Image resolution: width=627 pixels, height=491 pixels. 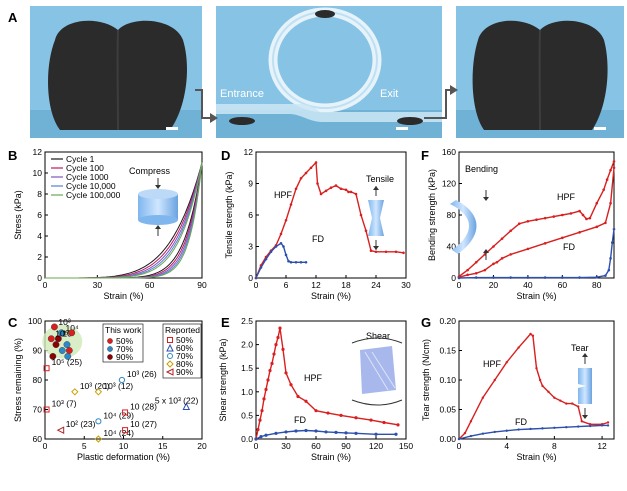 I want to click on y-tick-label: 0.0, so click(x=247, y=439).